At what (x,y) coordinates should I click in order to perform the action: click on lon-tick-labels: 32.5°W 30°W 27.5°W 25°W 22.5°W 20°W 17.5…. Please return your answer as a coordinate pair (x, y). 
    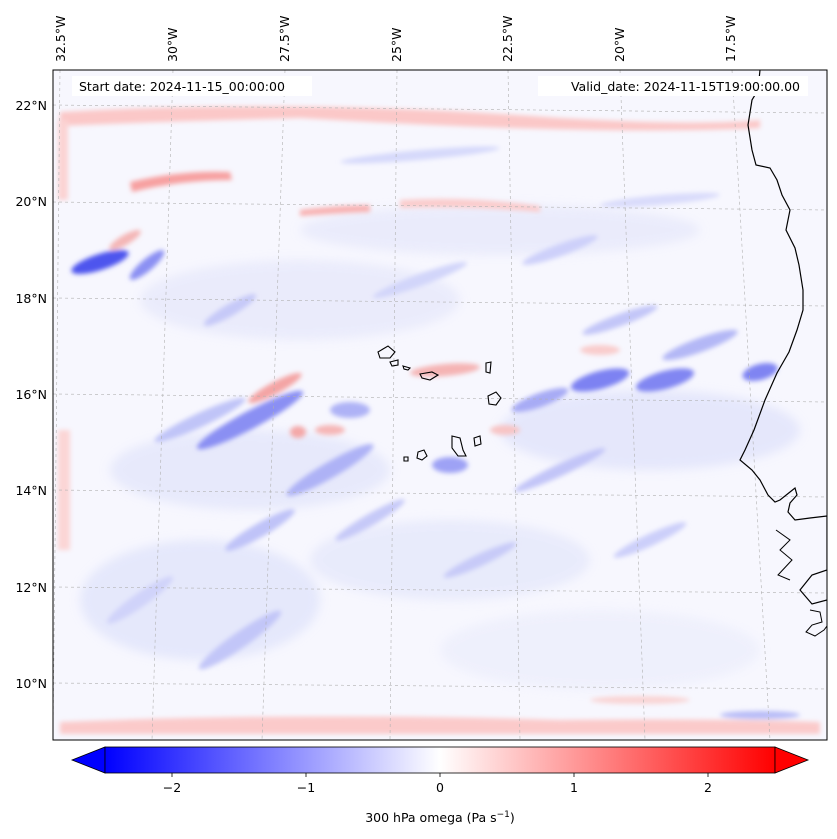
    Looking at the image, I should click on (395, 39).